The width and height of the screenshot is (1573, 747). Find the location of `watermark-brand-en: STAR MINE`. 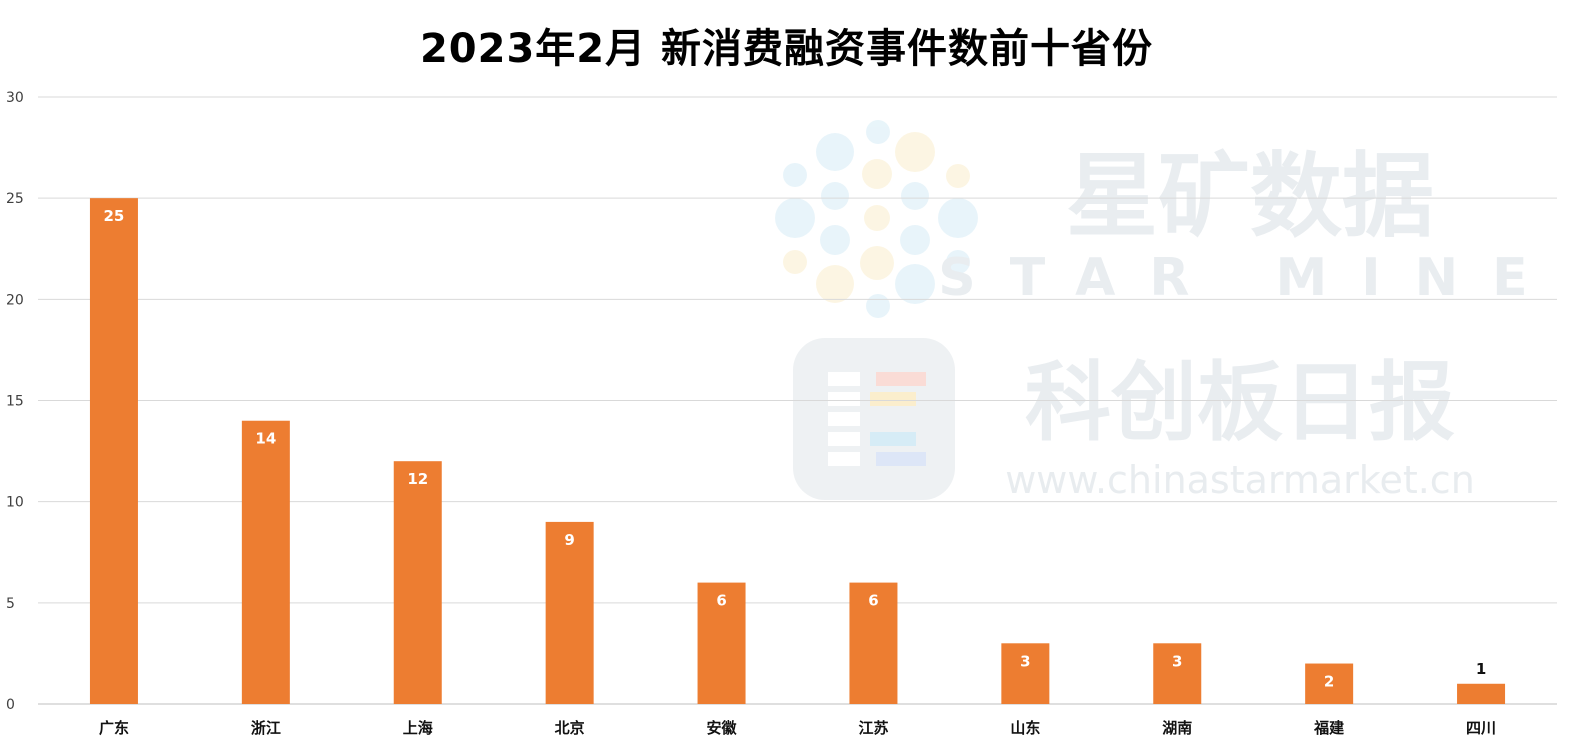

watermark-brand-en: STAR MINE is located at coordinates (1249, 278).